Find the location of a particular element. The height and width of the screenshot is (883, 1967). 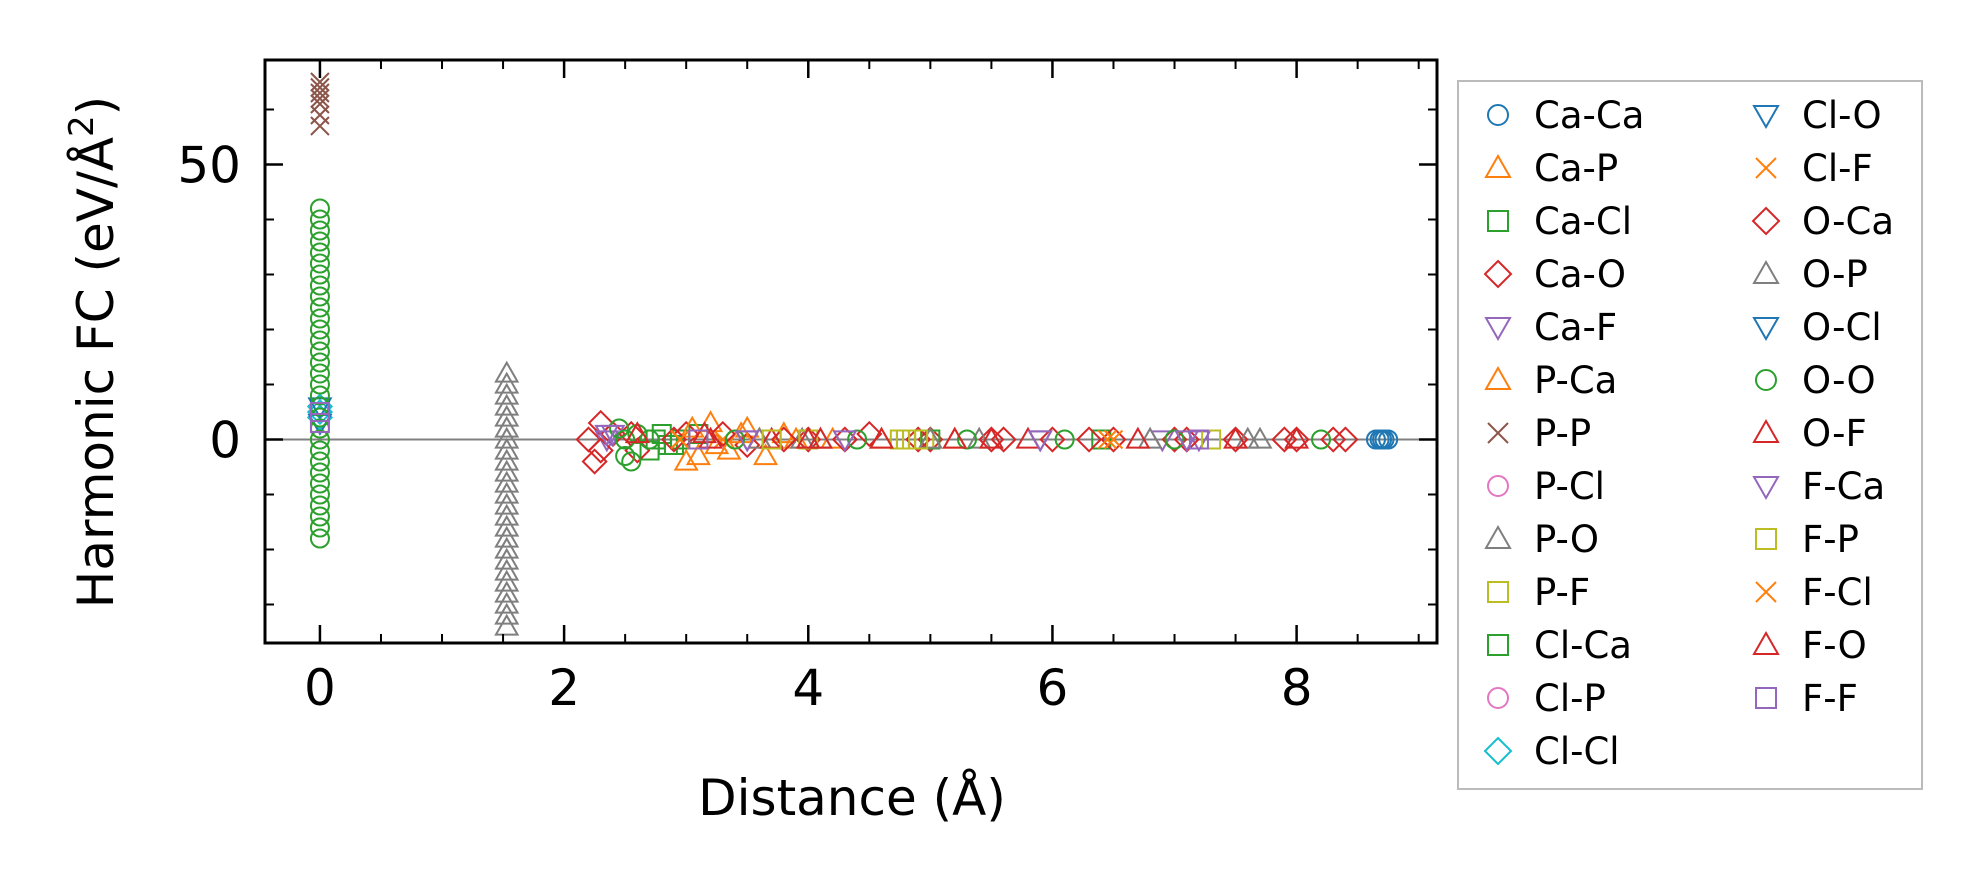

legend-label: F-O is located at coordinates (1834, 645).